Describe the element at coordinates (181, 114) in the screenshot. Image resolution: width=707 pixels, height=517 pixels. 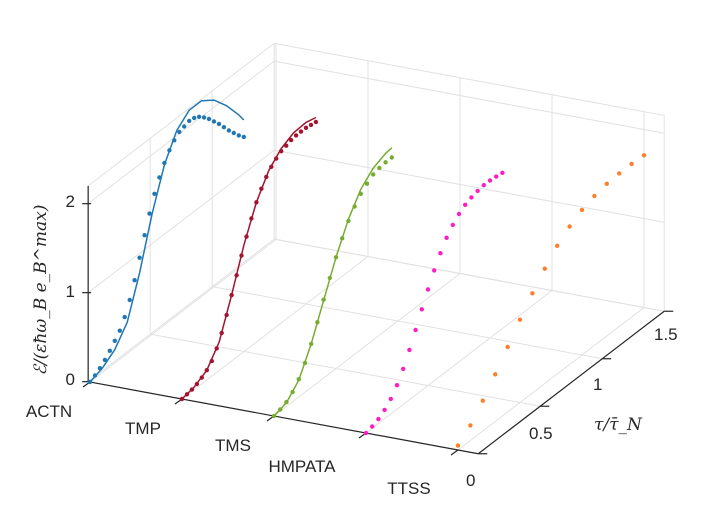
I see `grid-line-sidewall-top` at that location.